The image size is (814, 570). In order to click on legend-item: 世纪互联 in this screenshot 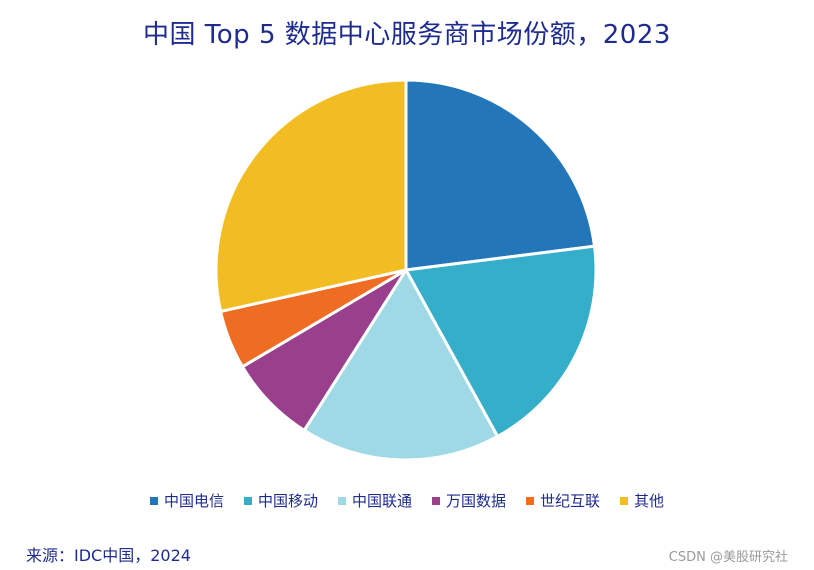, I will do `click(563, 500)`.